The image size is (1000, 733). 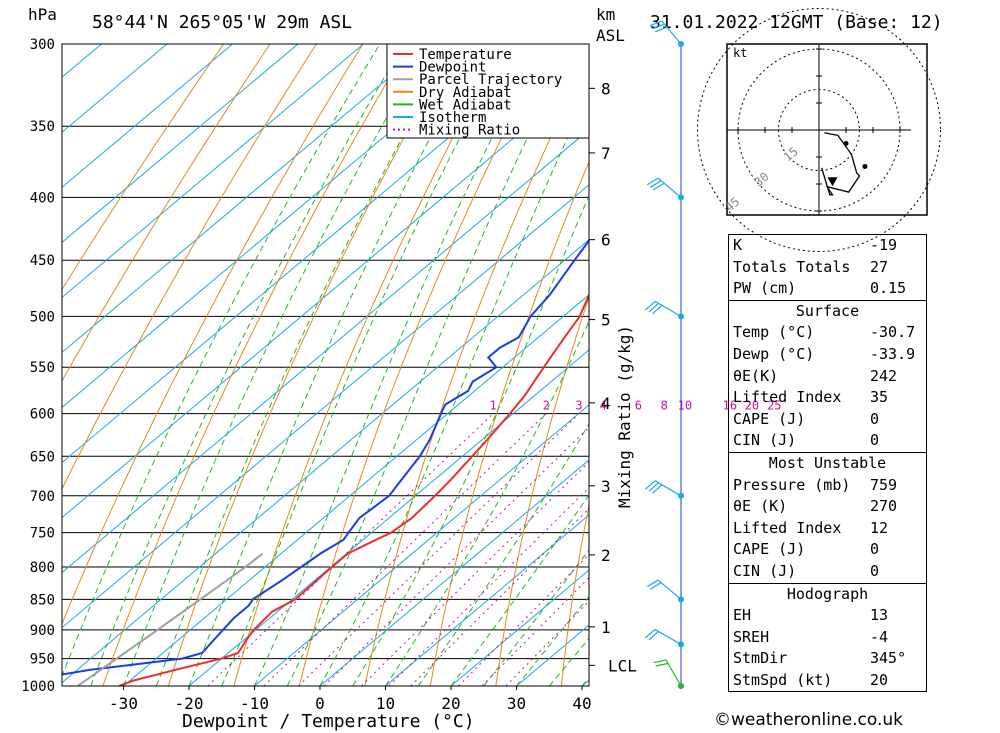 What do you see at coordinates (730, 406) in the screenshot?
I see `mixing-ratio-label: 16` at bounding box center [730, 406].